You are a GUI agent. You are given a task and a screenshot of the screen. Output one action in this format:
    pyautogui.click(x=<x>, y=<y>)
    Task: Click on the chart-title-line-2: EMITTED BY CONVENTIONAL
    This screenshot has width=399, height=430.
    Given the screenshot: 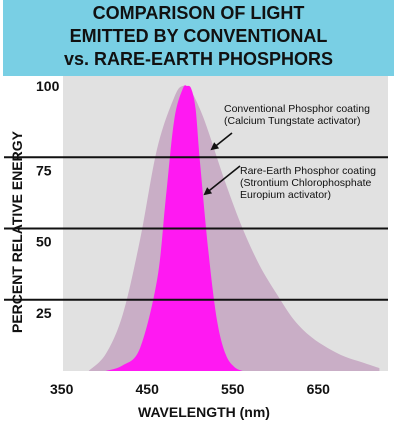 What is the action you would take?
    pyautogui.click(x=198, y=36)
    